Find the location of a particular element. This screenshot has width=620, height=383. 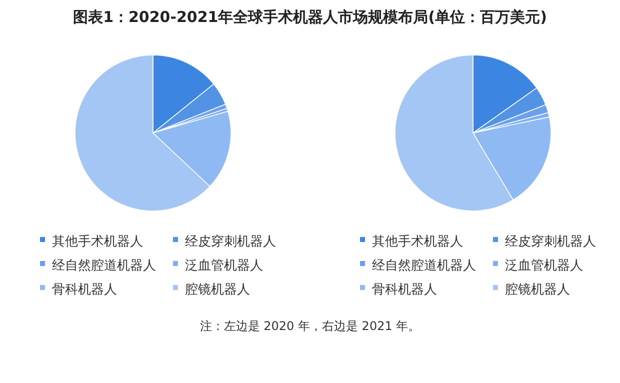

text: 注：左边是 2020 年，右边是 2021 年。 is located at coordinates (310, 326).